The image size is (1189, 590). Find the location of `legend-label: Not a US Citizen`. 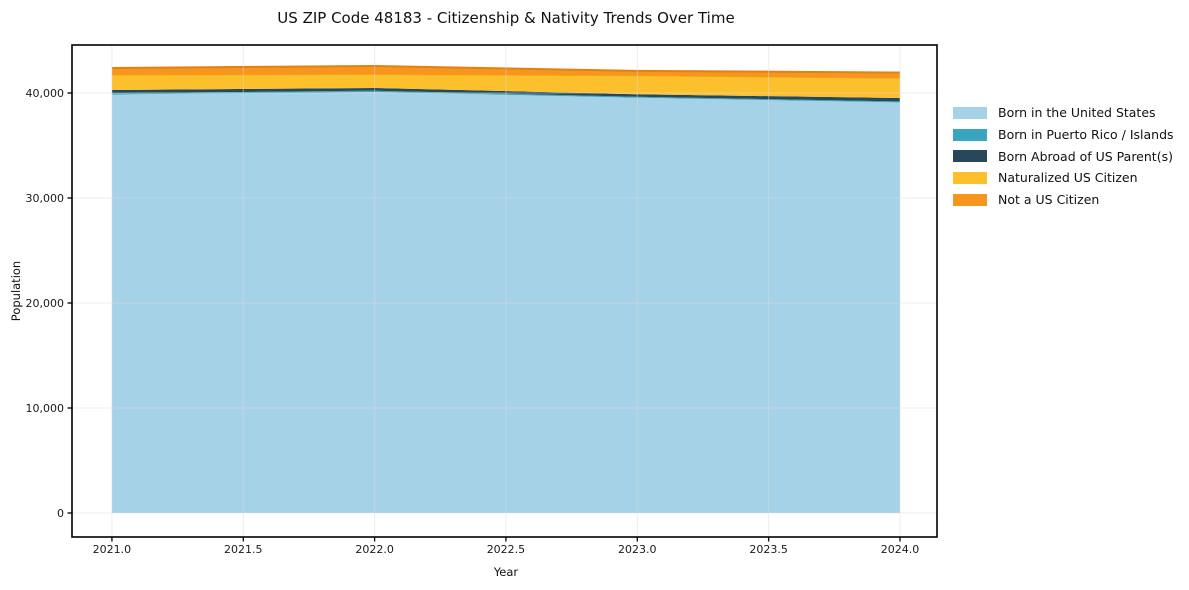

legend-label: Not a US Citizen is located at coordinates (1049, 200).